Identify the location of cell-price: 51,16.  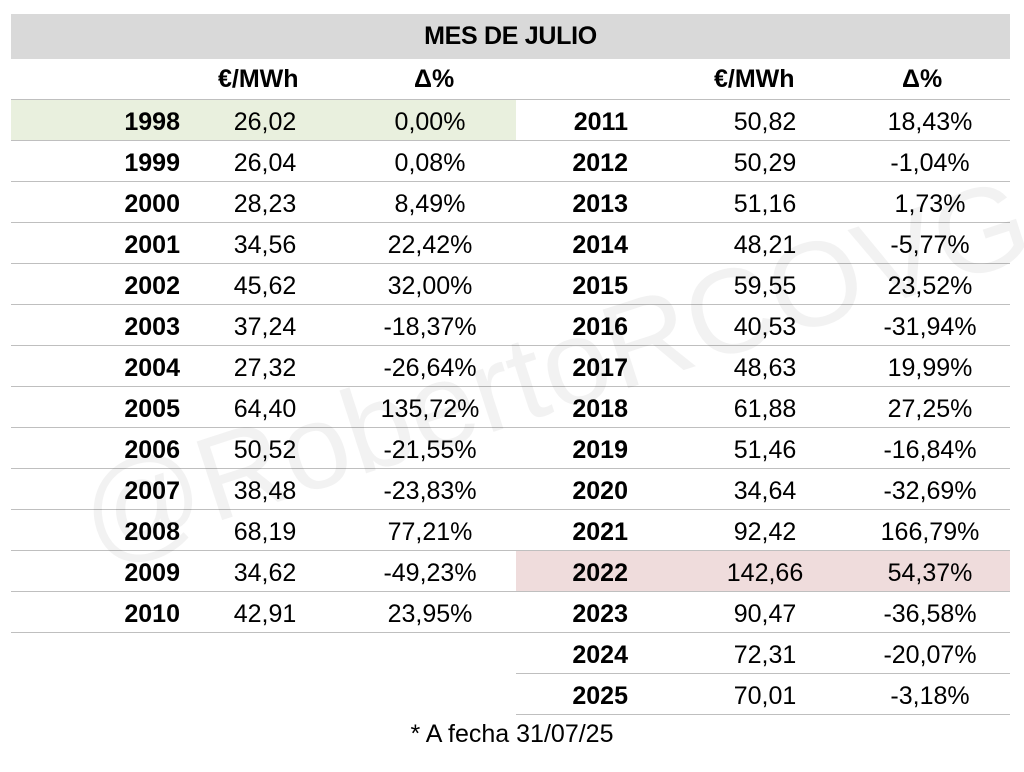
(765, 203).